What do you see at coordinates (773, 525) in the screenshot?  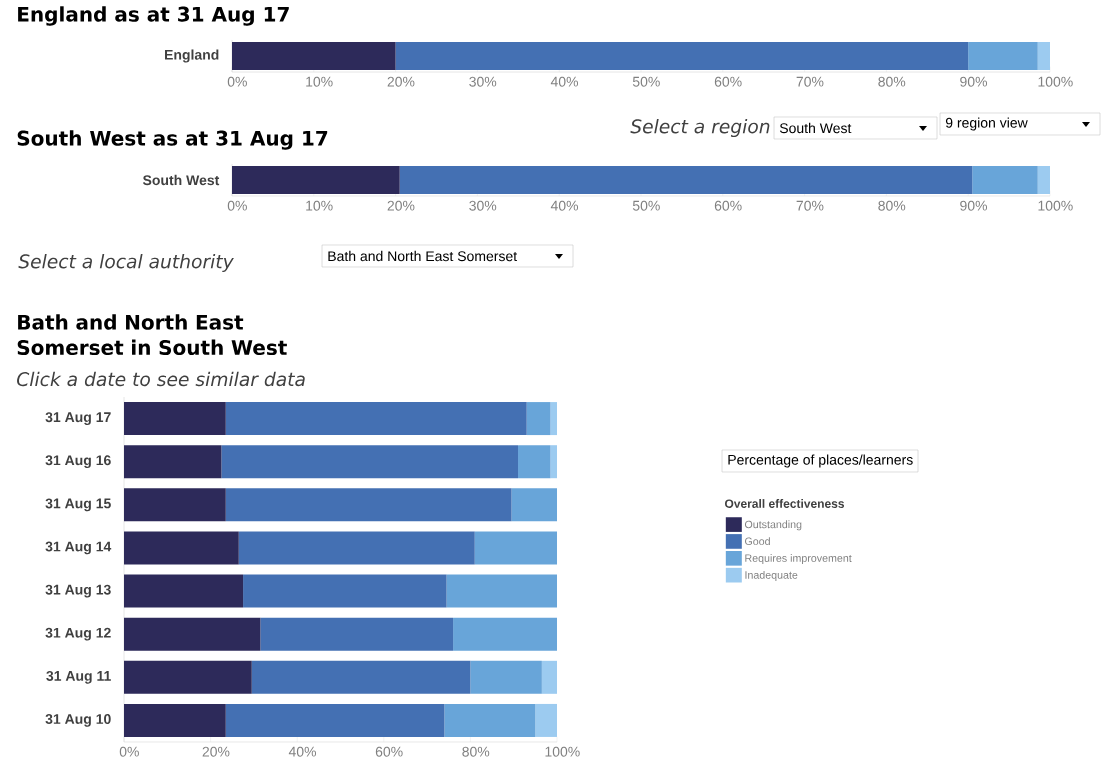 I see `legend-label: Outstanding` at bounding box center [773, 525].